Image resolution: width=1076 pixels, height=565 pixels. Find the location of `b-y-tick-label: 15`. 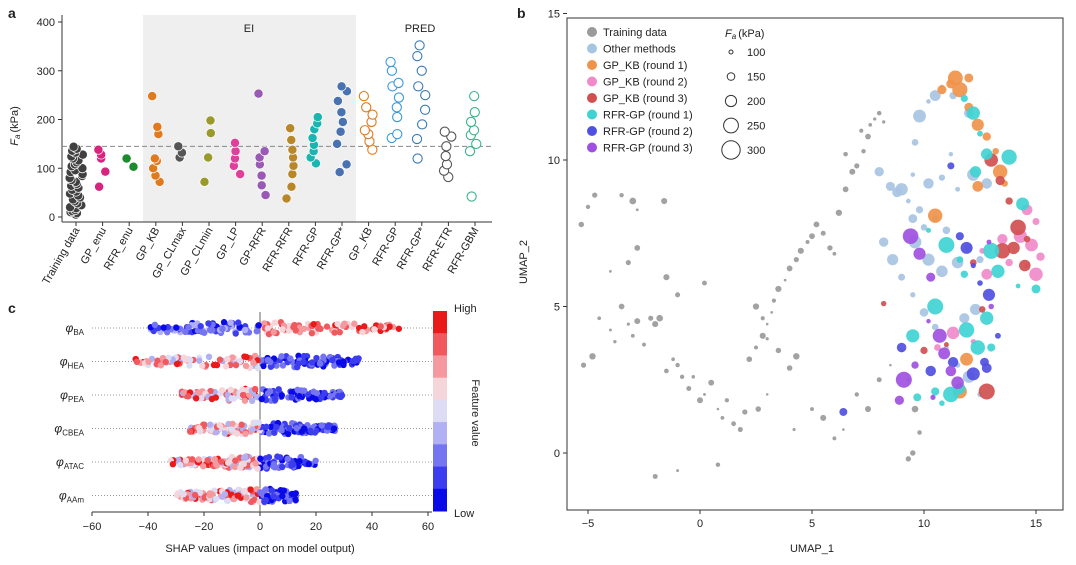

b-y-tick-label: 15 is located at coordinates (554, 15).